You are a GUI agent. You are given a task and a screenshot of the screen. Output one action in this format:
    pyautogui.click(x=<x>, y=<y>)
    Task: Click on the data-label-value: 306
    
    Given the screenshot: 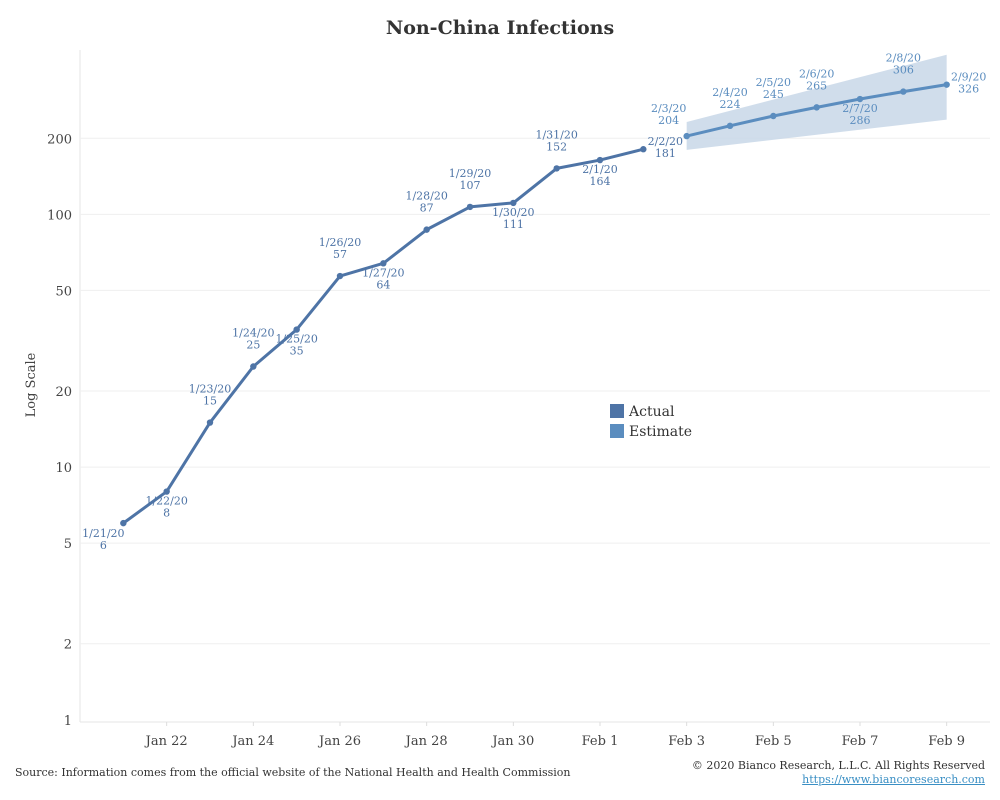 What is the action you would take?
    pyautogui.click(x=903, y=70)
    